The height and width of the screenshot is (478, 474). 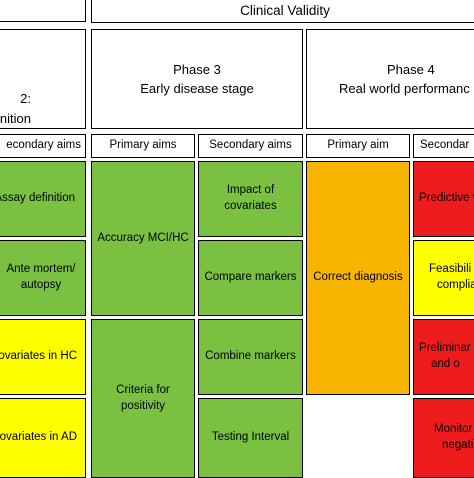 What do you see at coordinates (25, 98) in the screenshot?
I see `phase2-title: 2:` at bounding box center [25, 98].